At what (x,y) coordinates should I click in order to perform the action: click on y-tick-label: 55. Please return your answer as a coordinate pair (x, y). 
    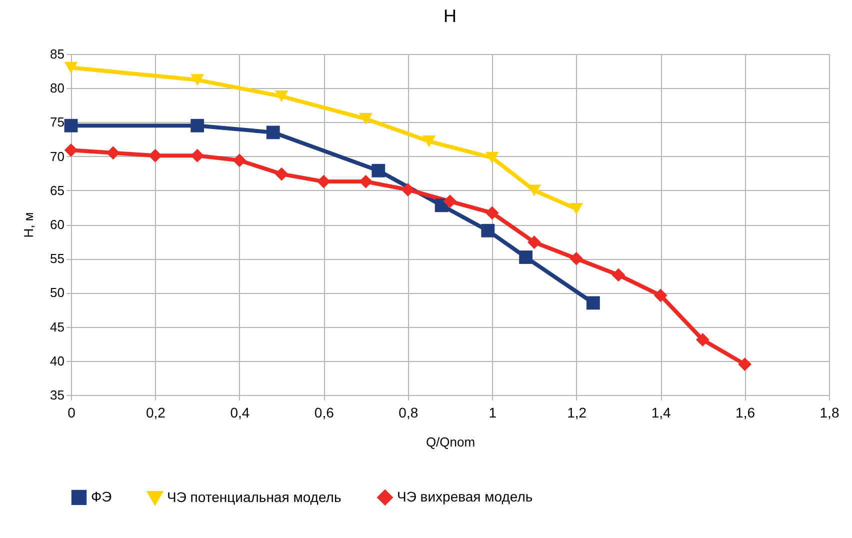
    Looking at the image, I should click on (57, 258).